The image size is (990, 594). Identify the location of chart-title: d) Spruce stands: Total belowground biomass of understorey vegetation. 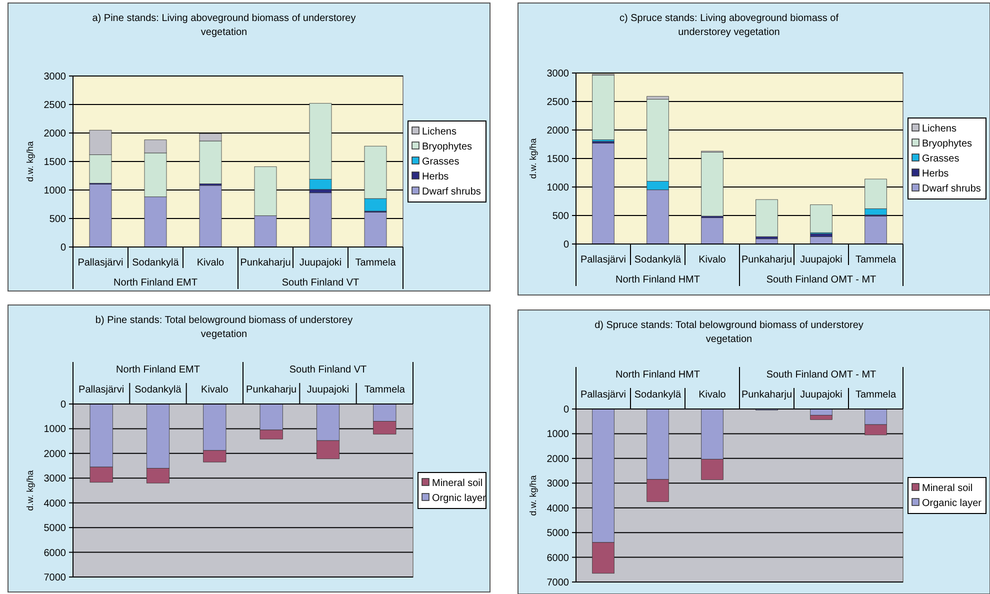
(729, 332).